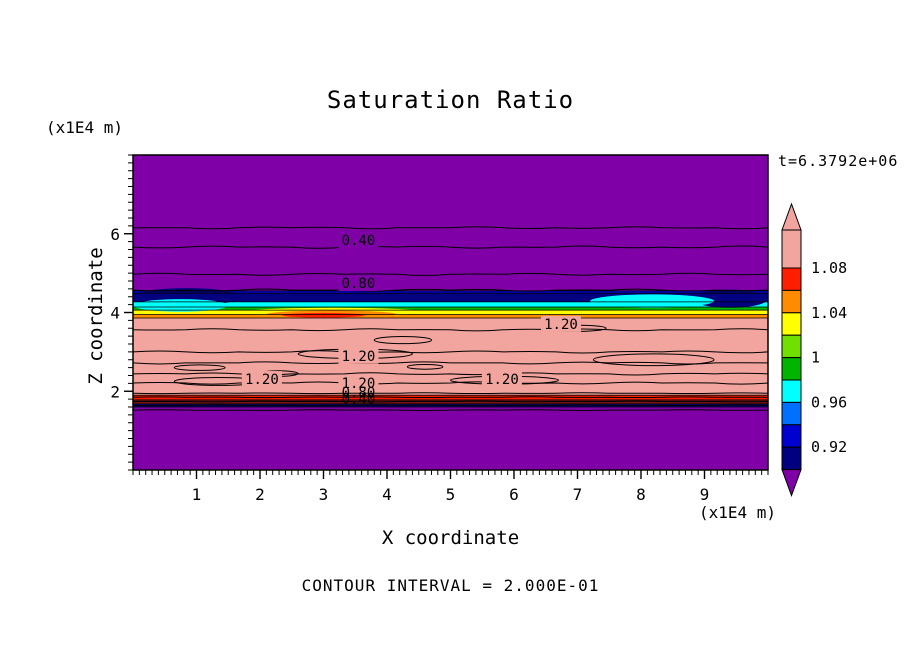 Image resolution: width=904 pixels, height=654 pixels. Describe the element at coordinates (451, 494) in the screenshot. I see `x-tick-label: 5` at that location.